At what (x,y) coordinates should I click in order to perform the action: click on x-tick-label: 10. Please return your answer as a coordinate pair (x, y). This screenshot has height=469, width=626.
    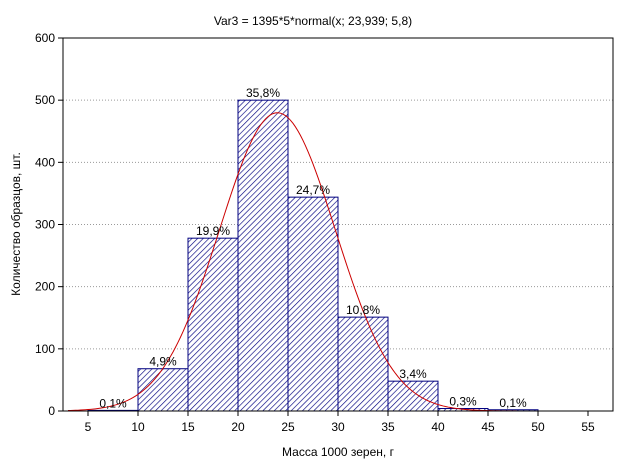
    Looking at the image, I should click on (138, 427).